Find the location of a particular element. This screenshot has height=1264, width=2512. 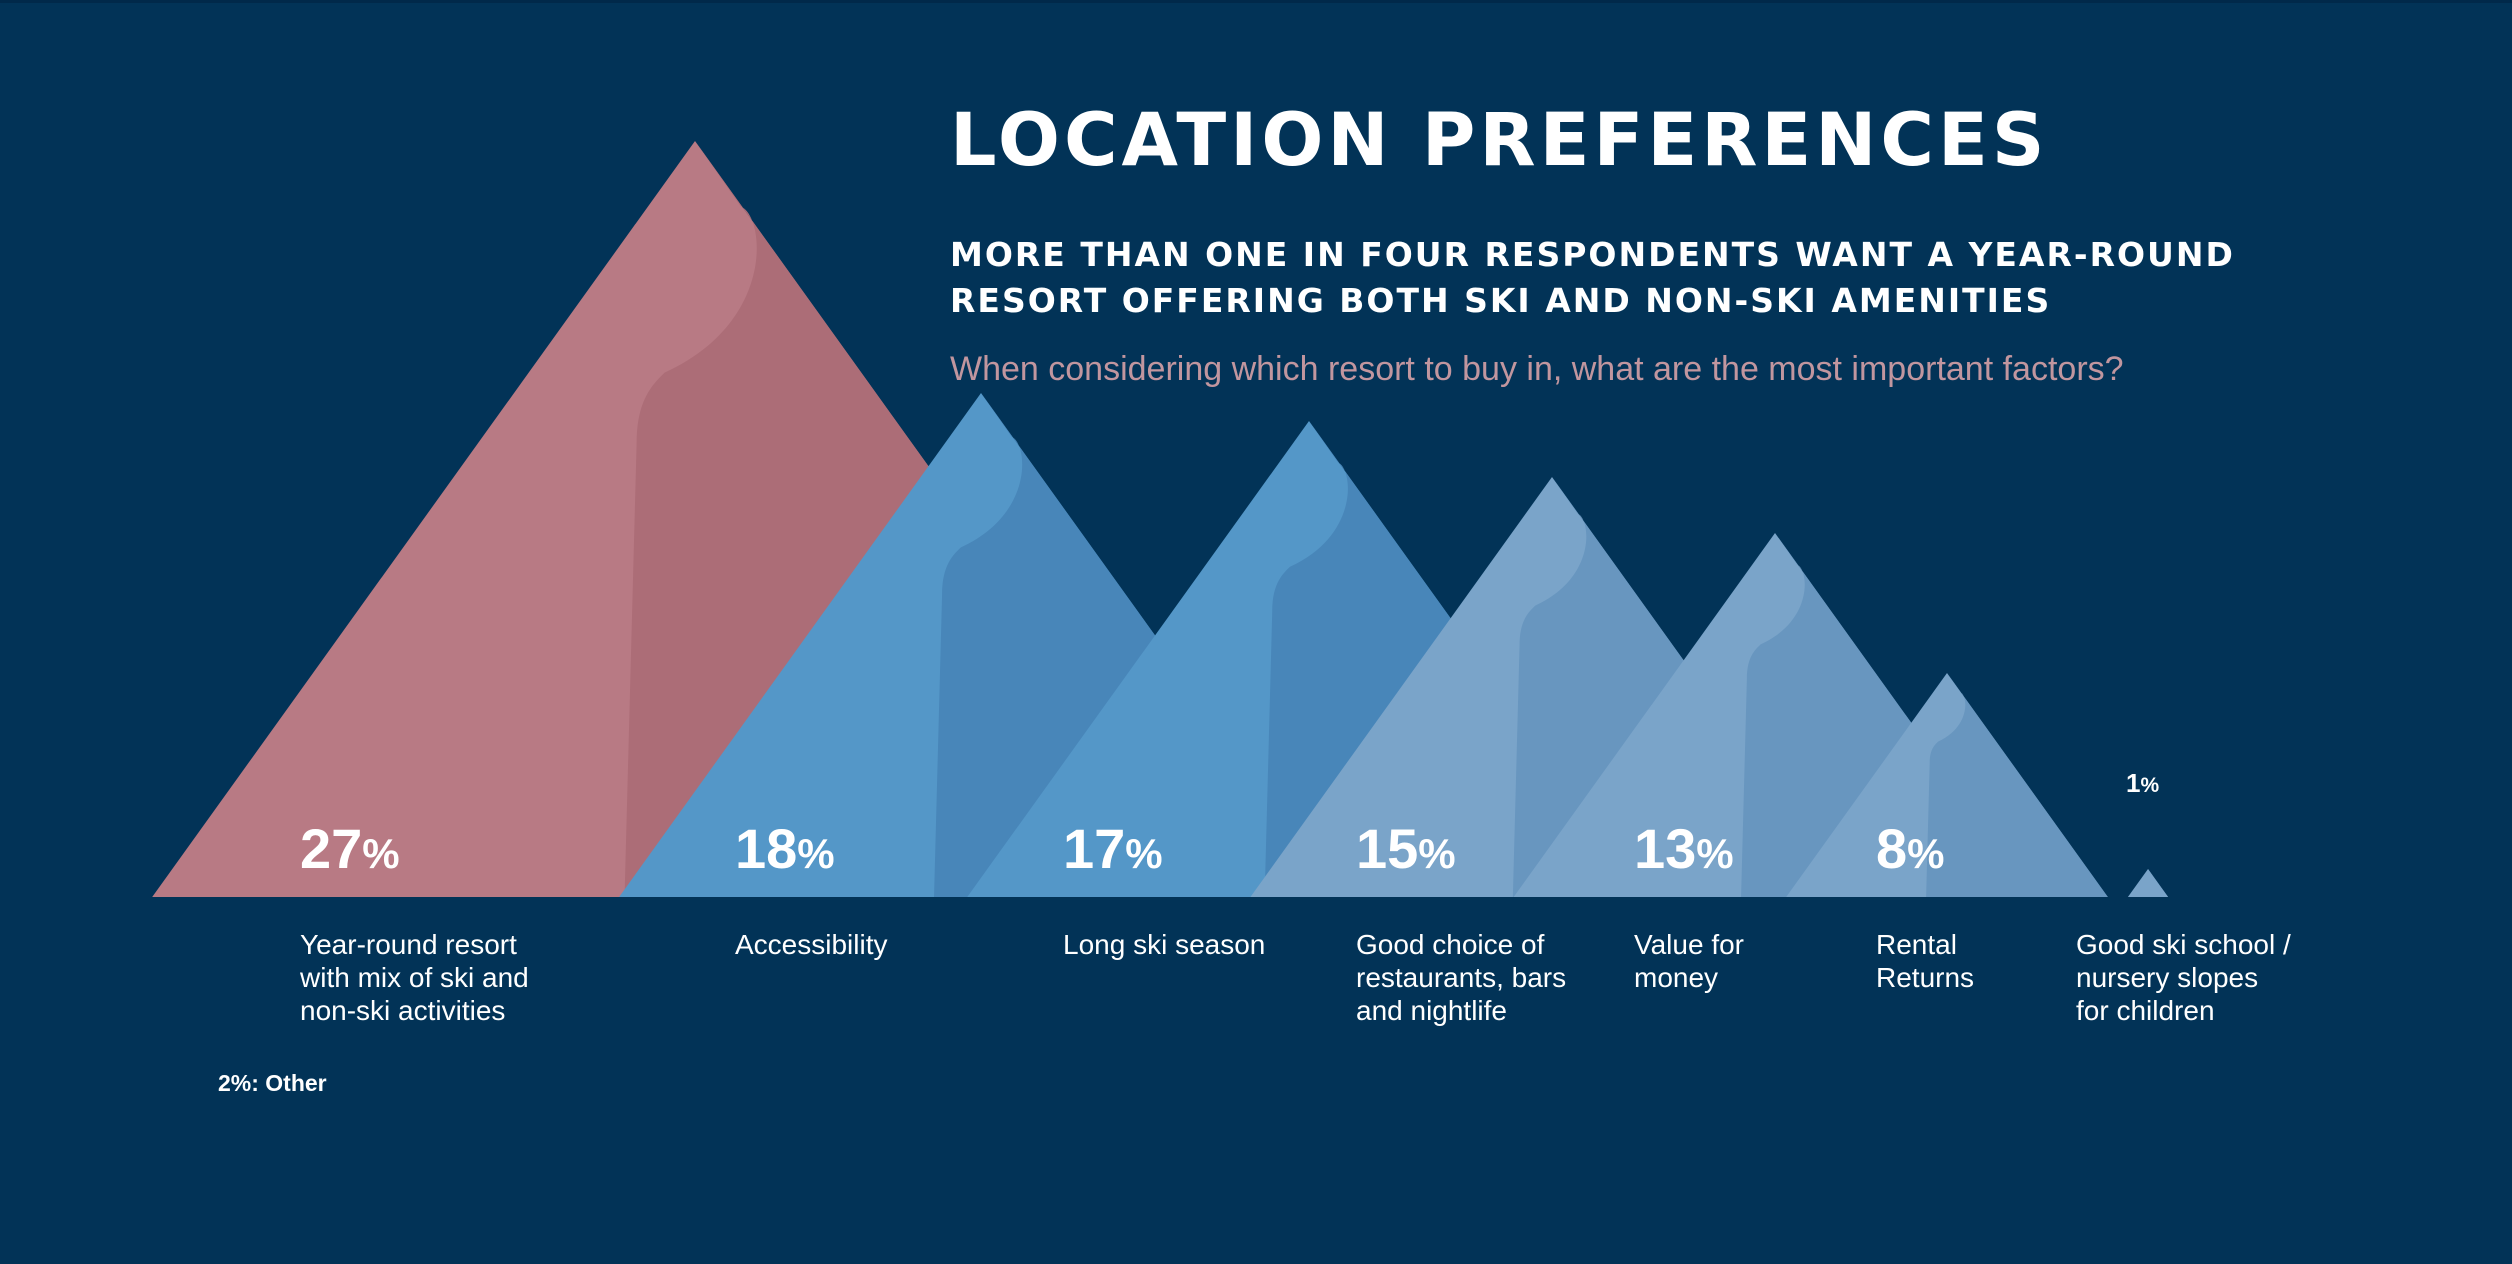

value-label: 1% is located at coordinates (2142, 783).